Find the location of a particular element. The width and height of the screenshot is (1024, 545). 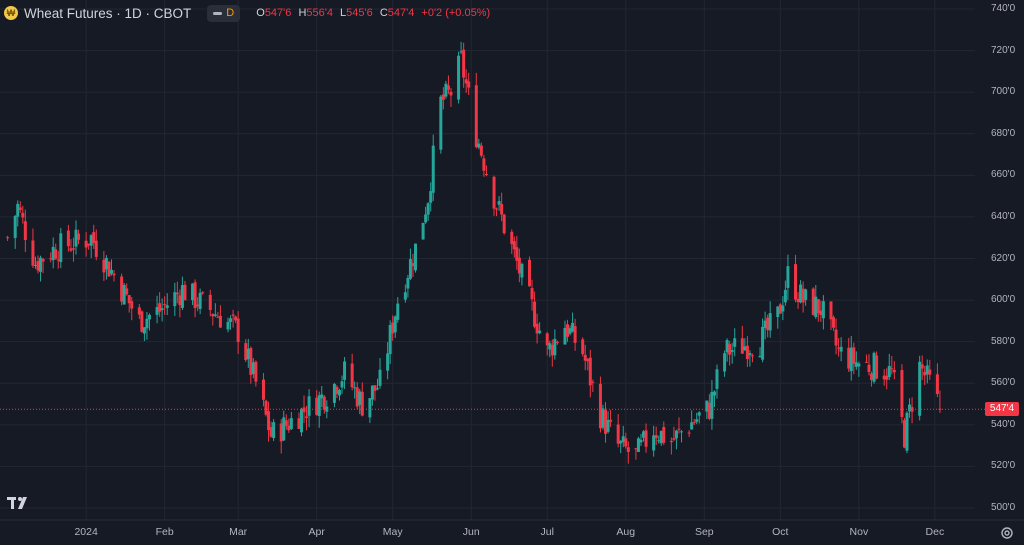

gear-icon is located at coordinates (1007, 533).